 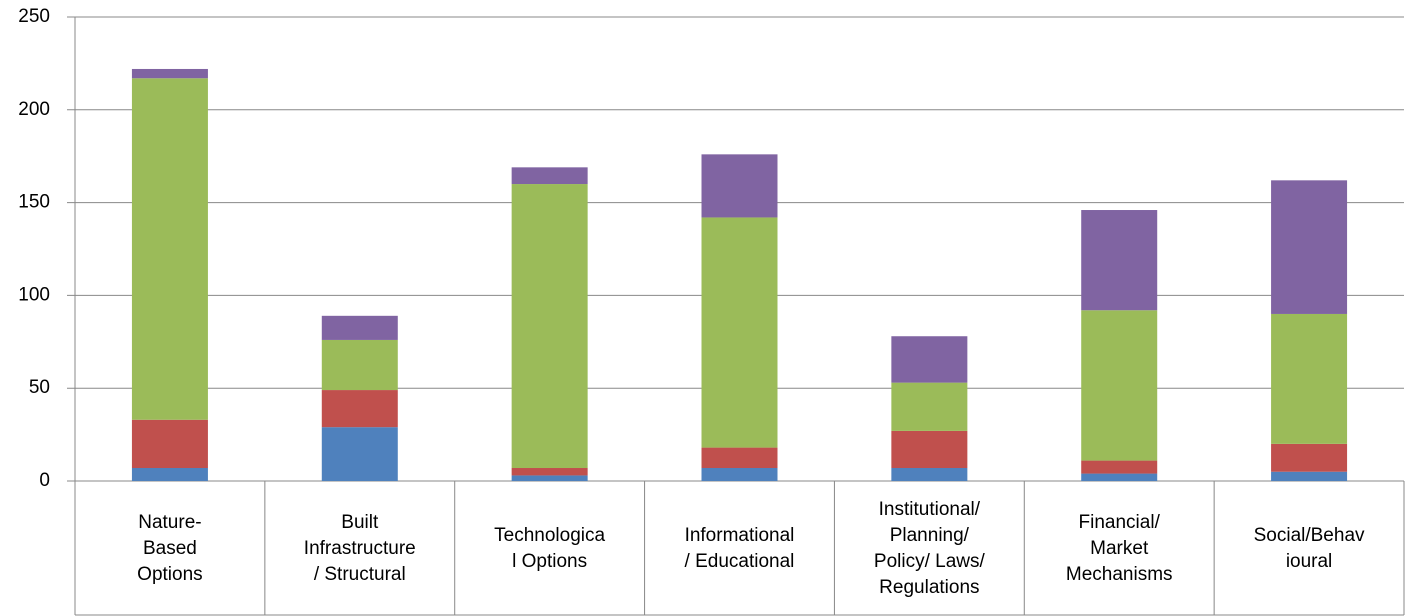 What do you see at coordinates (170, 548) in the screenshot?
I see `x-tick-label: Nature-Based Options` at bounding box center [170, 548].